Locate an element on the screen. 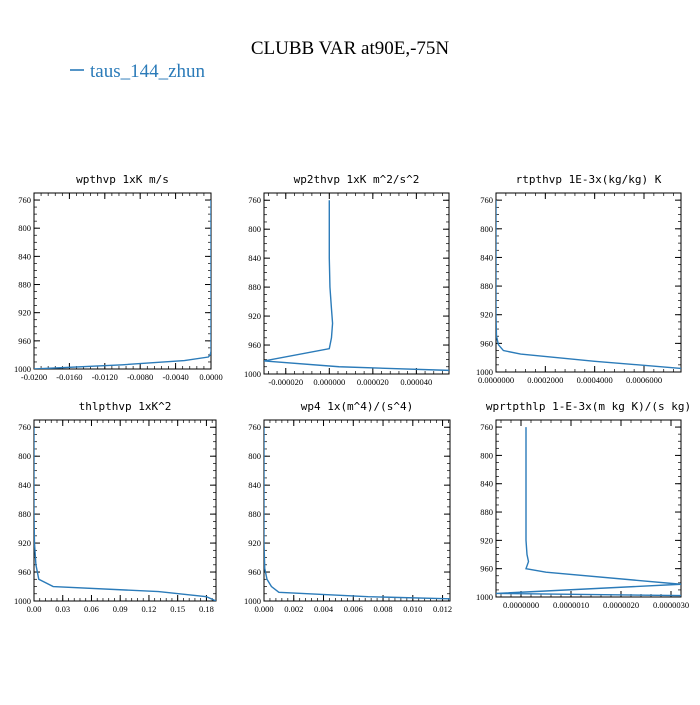  x-tick-label: 0.0002000 is located at coordinates (545, 380).